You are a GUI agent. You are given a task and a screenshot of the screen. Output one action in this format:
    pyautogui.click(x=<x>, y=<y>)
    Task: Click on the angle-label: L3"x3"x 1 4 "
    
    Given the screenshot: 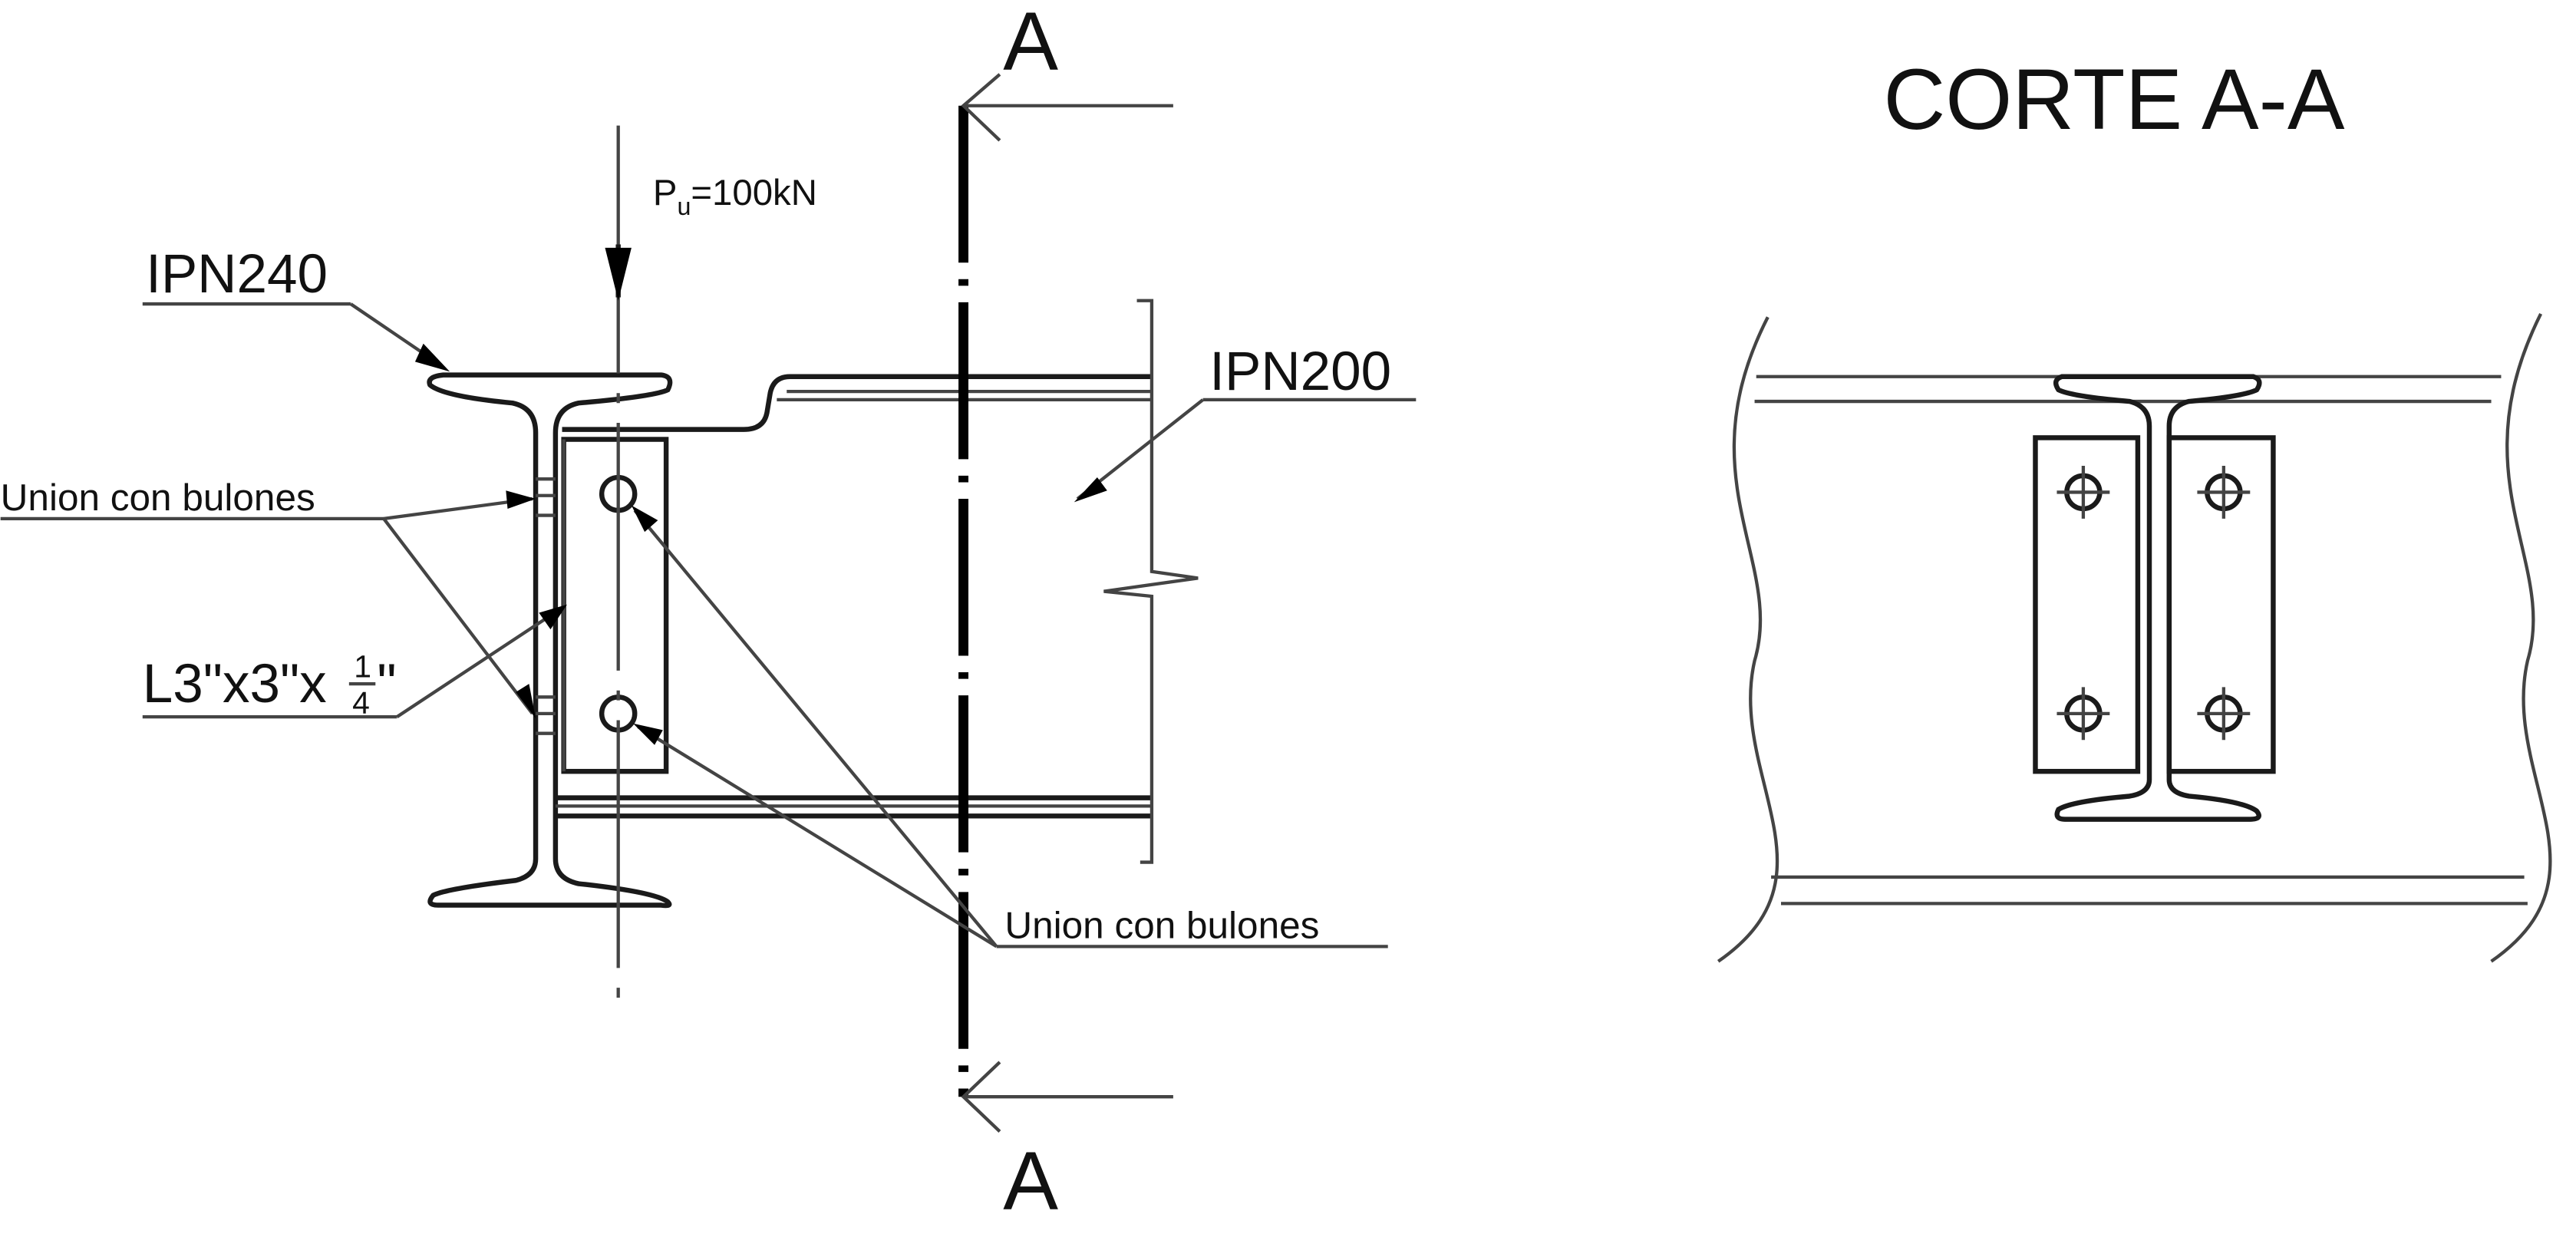 What is the action you would take?
    pyautogui.click(x=270, y=684)
    